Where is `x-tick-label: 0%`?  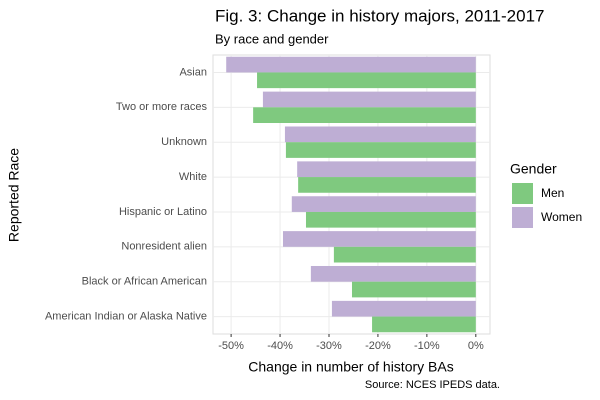
x-tick-label: 0% is located at coordinates (476, 346).